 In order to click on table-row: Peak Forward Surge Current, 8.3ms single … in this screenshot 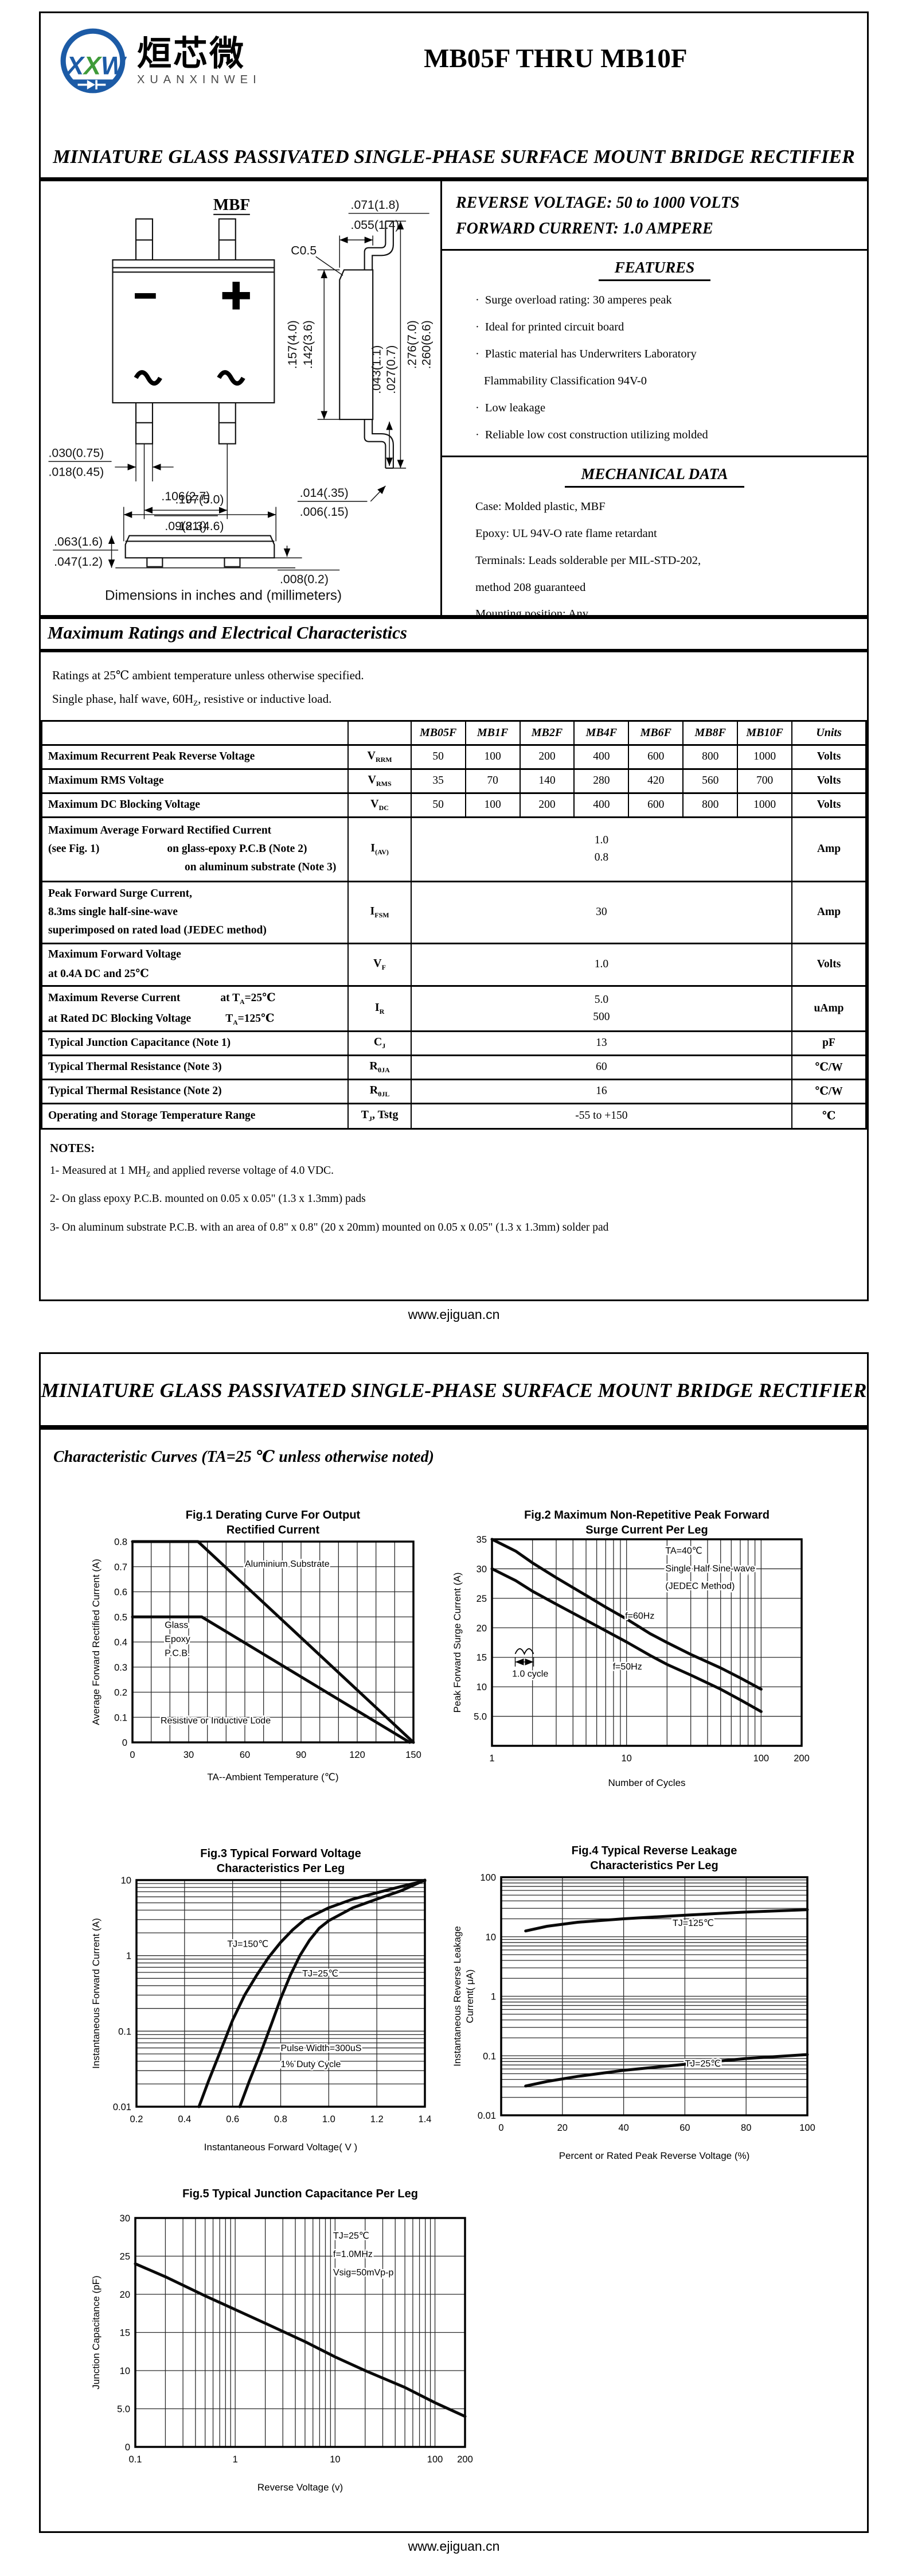, I will do `click(454, 912)`.